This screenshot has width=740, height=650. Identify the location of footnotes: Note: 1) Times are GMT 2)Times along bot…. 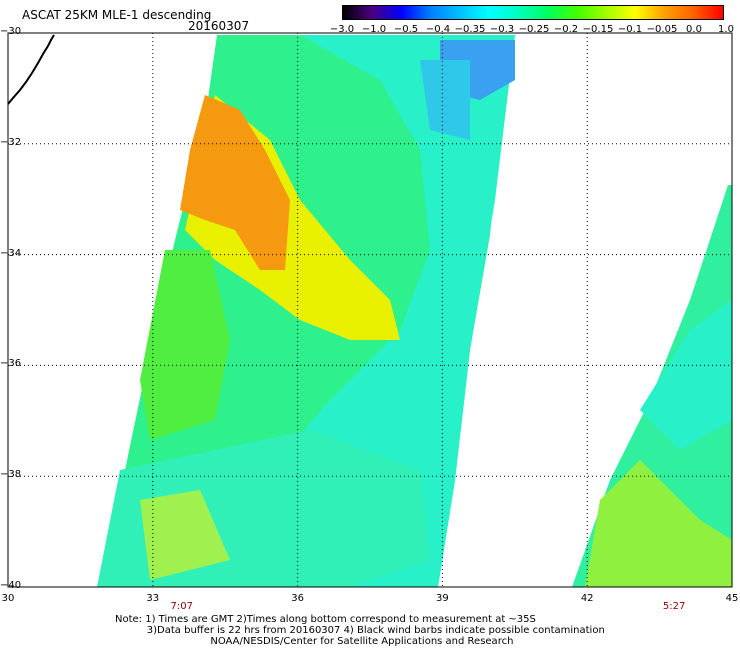
(360, 630).